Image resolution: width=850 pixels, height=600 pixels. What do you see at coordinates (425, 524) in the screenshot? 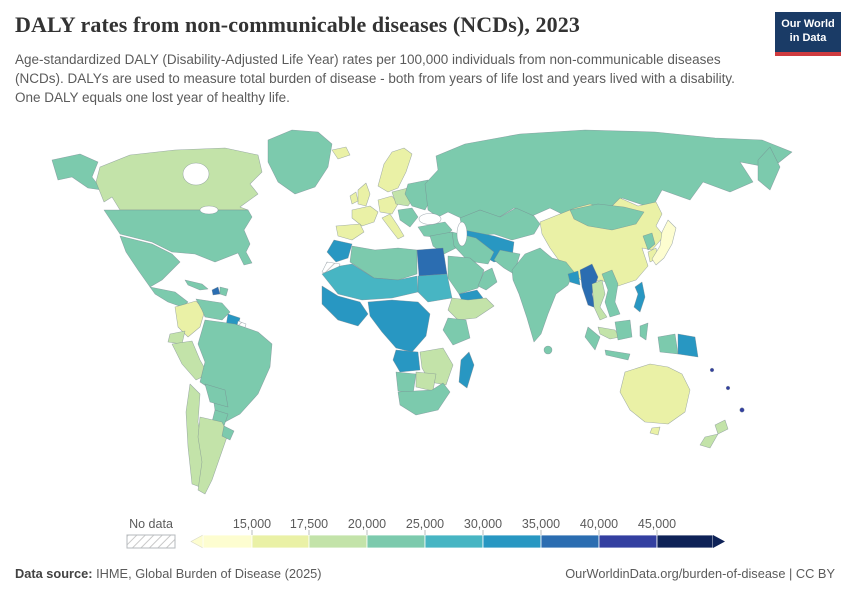
I see `legend-tick-label: 25,000` at bounding box center [425, 524].